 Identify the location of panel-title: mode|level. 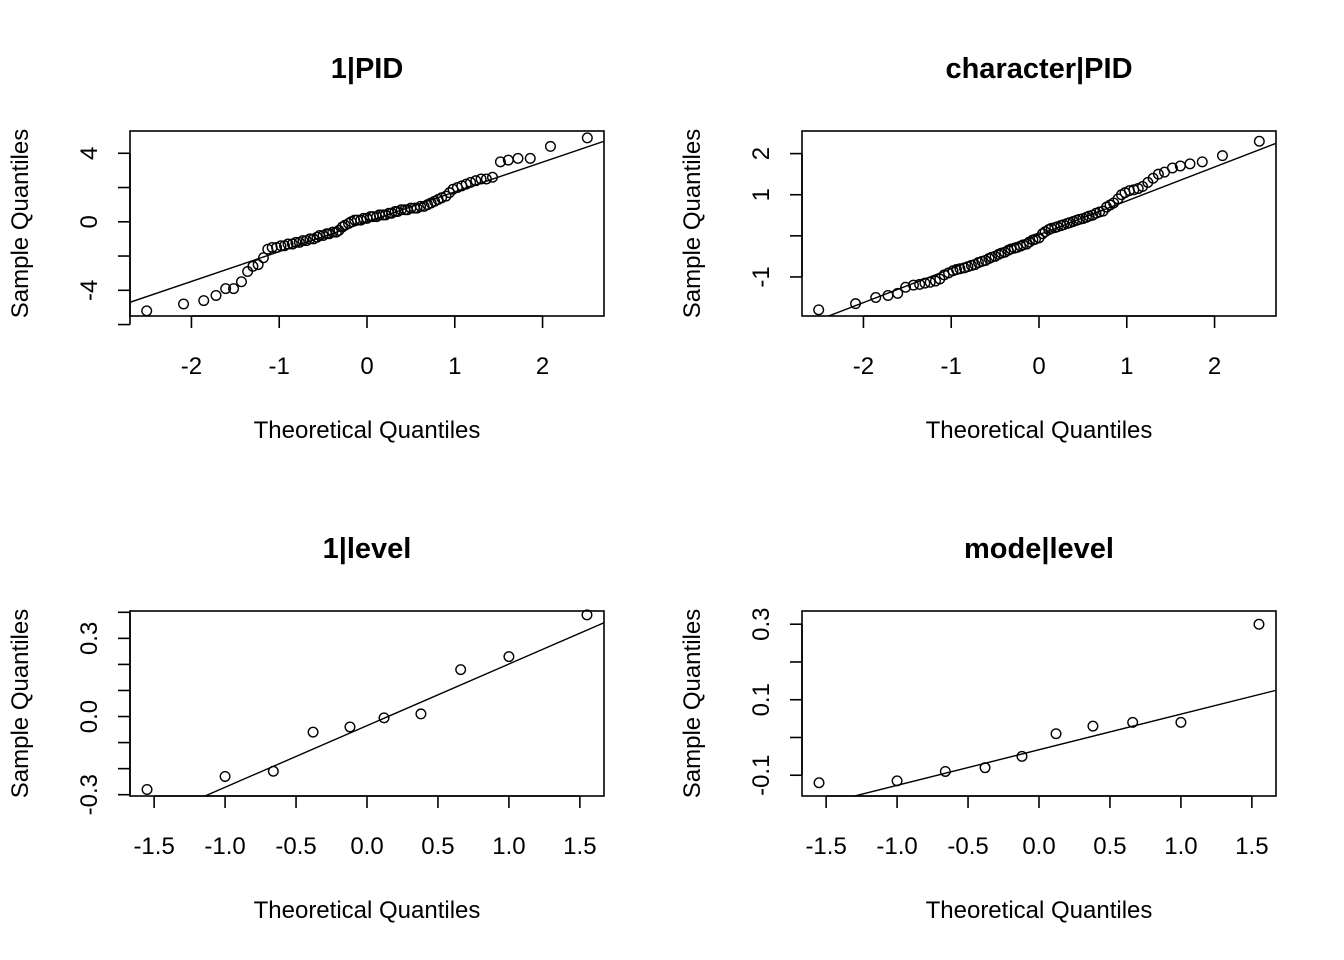
(1039, 549).